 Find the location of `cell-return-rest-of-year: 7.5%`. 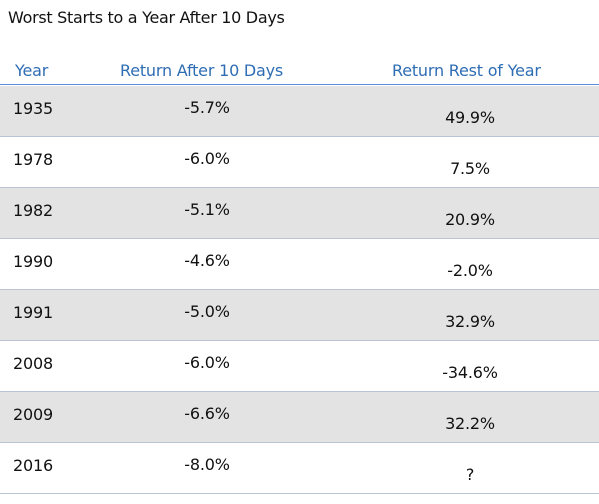

cell-return-rest-of-year: 7.5% is located at coordinates (470, 168).